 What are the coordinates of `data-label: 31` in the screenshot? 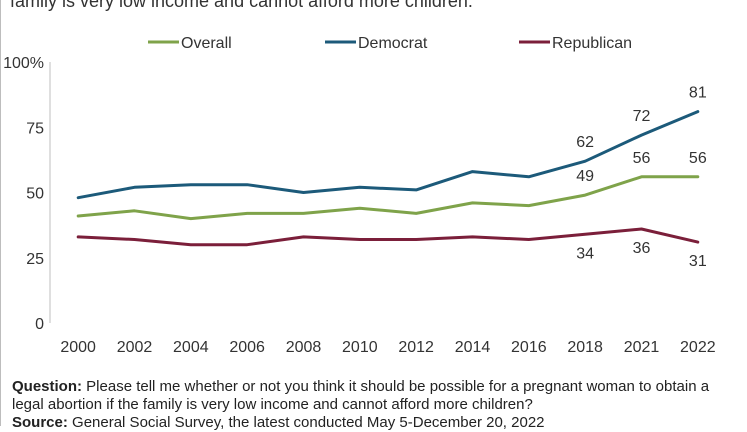 It's located at (698, 261).